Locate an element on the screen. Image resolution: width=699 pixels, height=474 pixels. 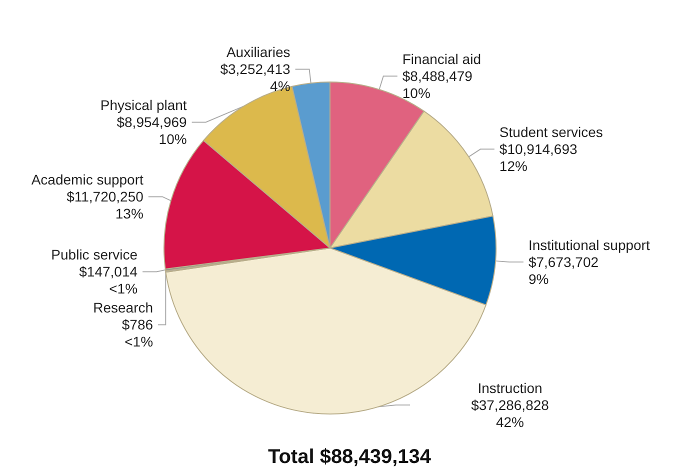
data-label: $11,720,250 13% is located at coordinates (105, 205).